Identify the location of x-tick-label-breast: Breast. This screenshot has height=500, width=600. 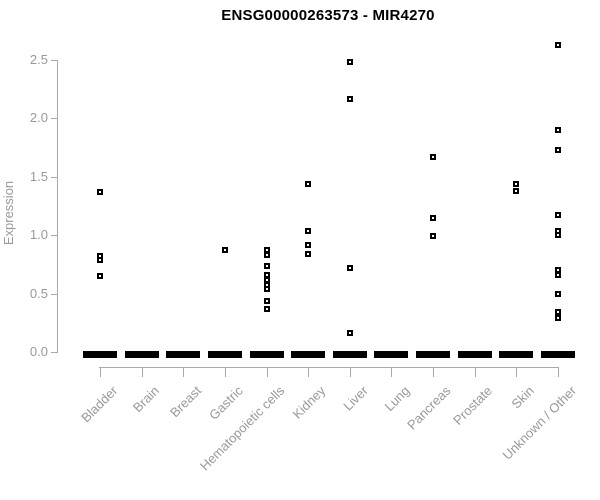
(185, 402).